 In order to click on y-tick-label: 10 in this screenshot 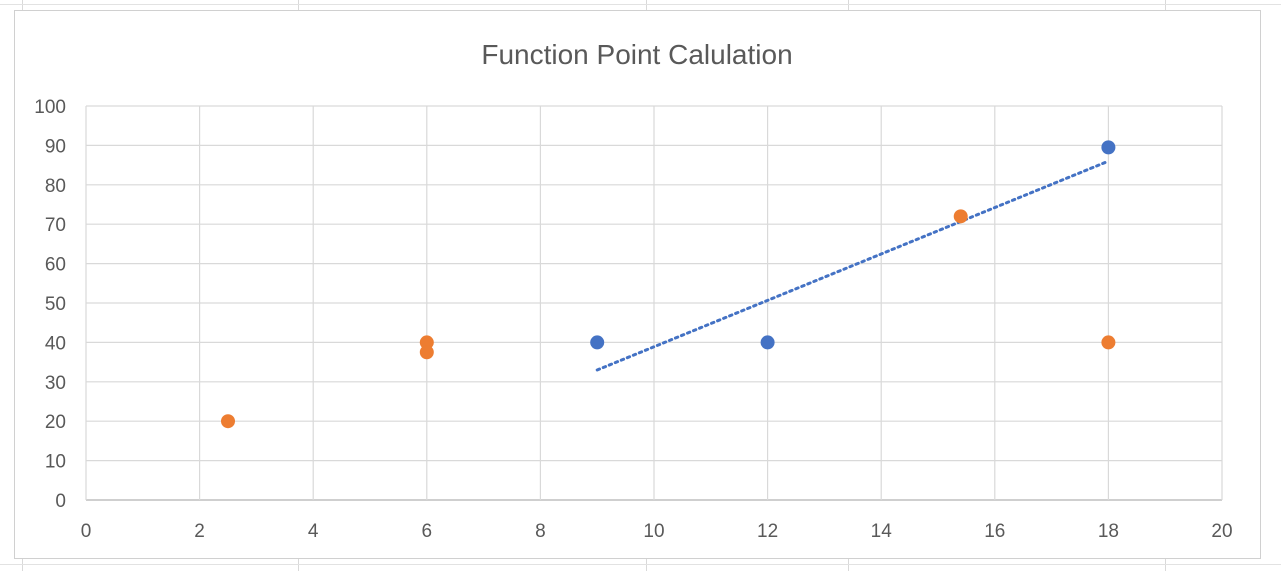, I will do `click(55, 462)`.